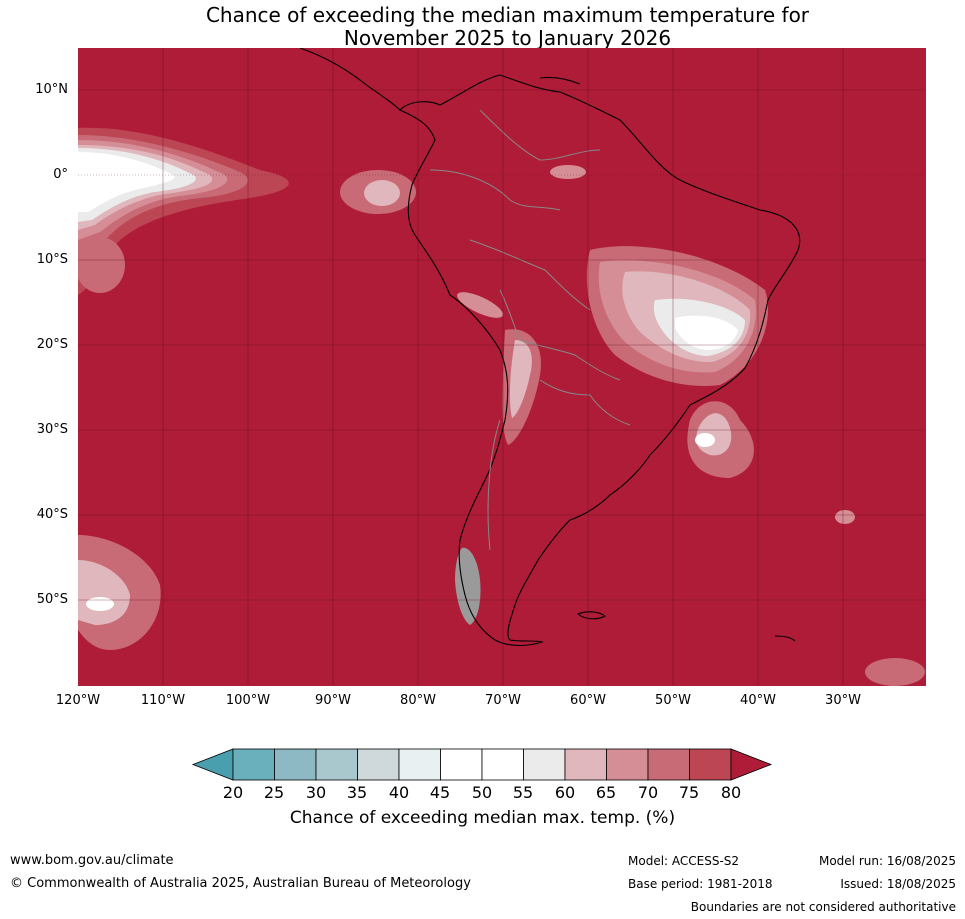 Image resolution: width=965 pixels, height=919 pixels. What do you see at coordinates (212, 764) in the screenshot?
I see `colorbar-extend-low` at bounding box center [212, 764].